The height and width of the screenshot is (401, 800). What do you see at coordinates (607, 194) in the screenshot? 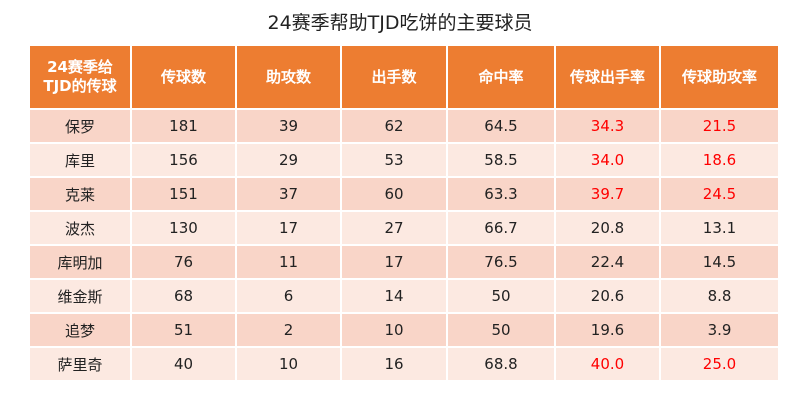
I see `table-cell: 39.7` at bounding box center [607, 194].